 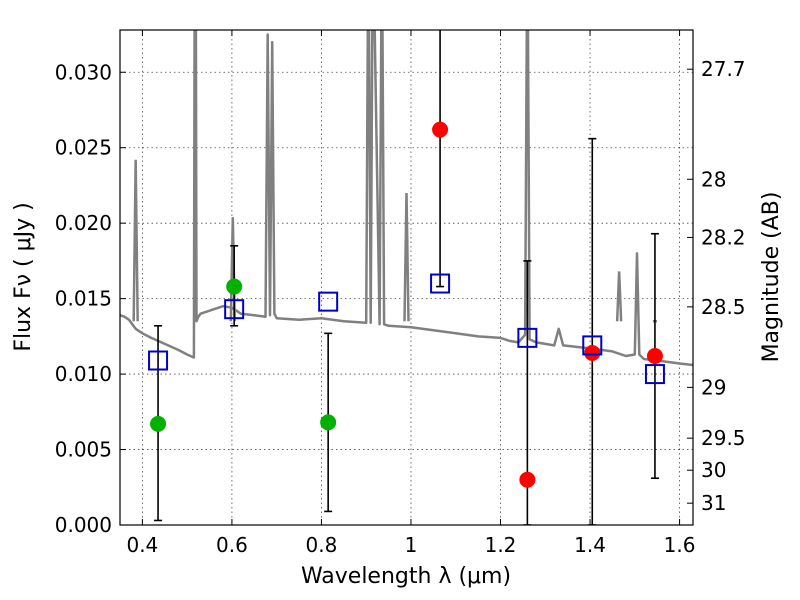 I want to click on y2-axis-label: Magnitude (AB), so click(x=771, y=277).